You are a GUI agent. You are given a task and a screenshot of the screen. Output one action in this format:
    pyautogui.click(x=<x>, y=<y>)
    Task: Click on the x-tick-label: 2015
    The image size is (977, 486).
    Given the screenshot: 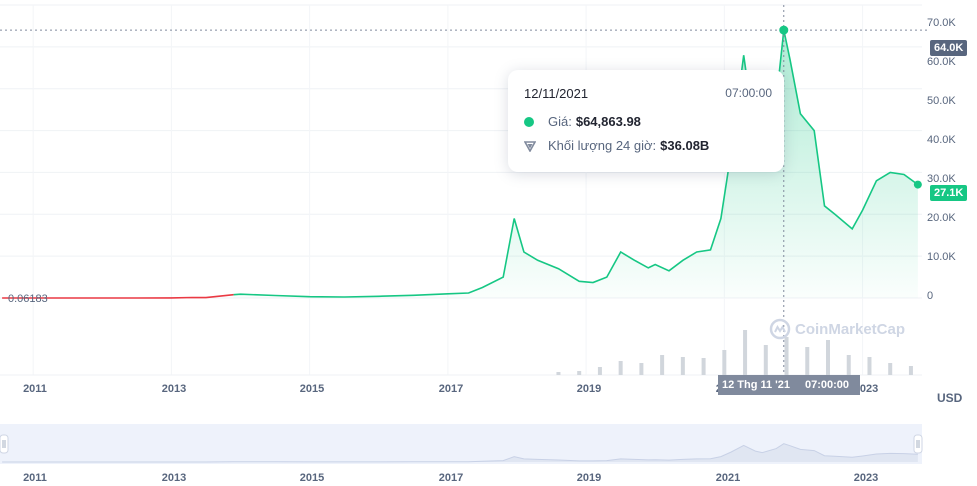 What is the action you would take?
    pyautogui.click(x=312, y=389)
    